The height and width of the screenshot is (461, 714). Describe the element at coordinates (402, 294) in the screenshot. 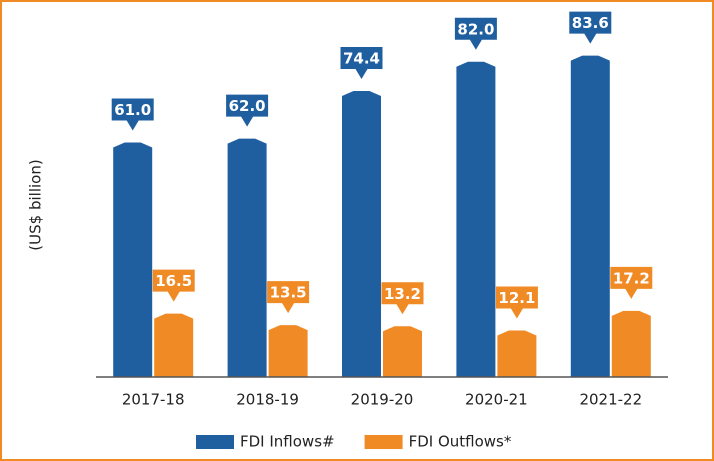

I see `value-label: 13.2` at that location.